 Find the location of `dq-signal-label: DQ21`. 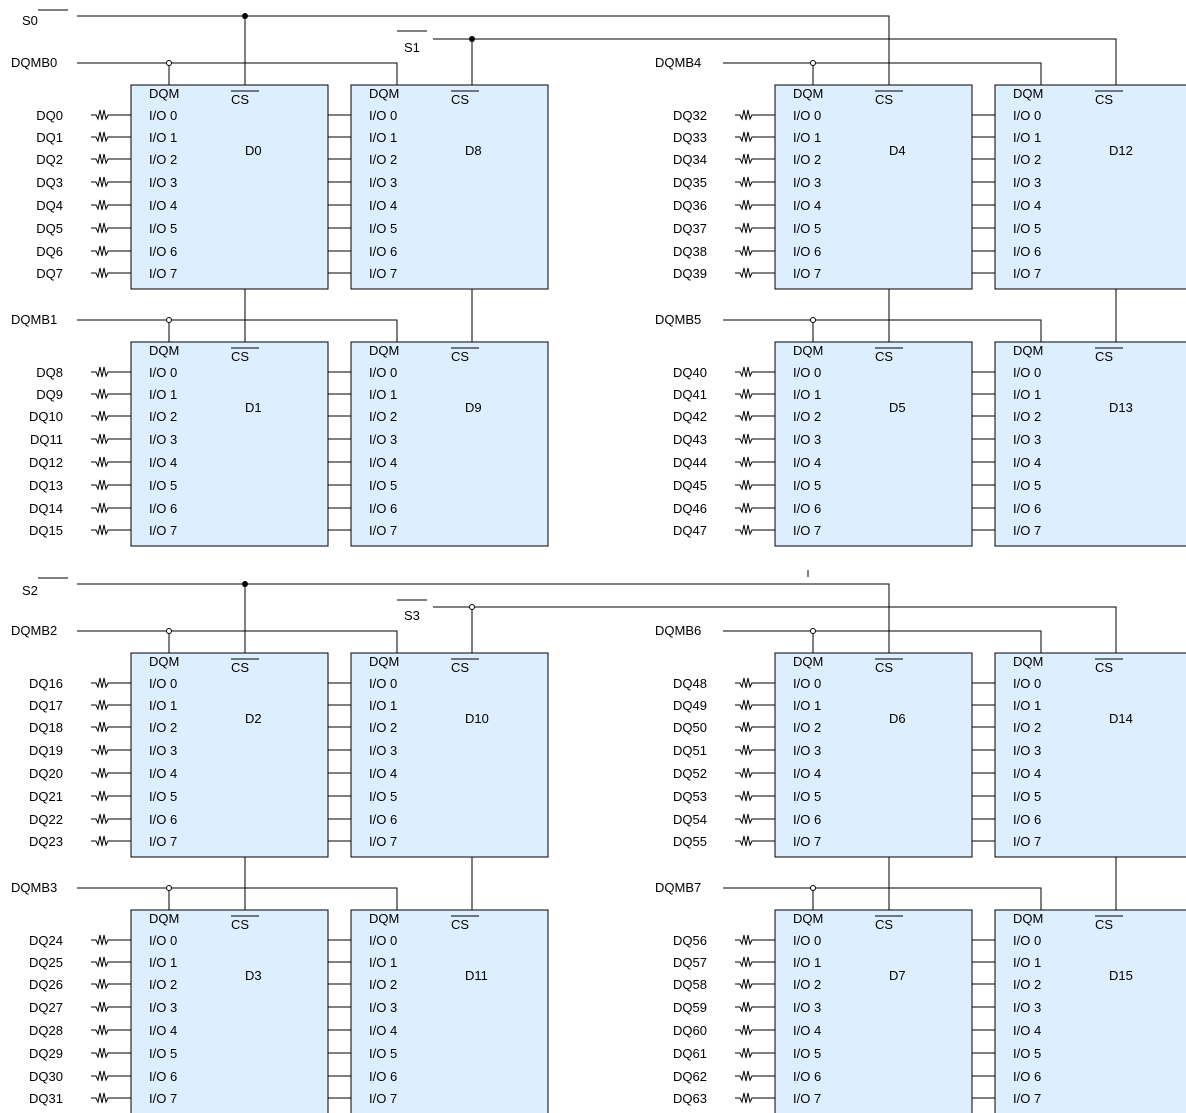

dq-signal-label: DQ21 is located at coordinates (46, 796).